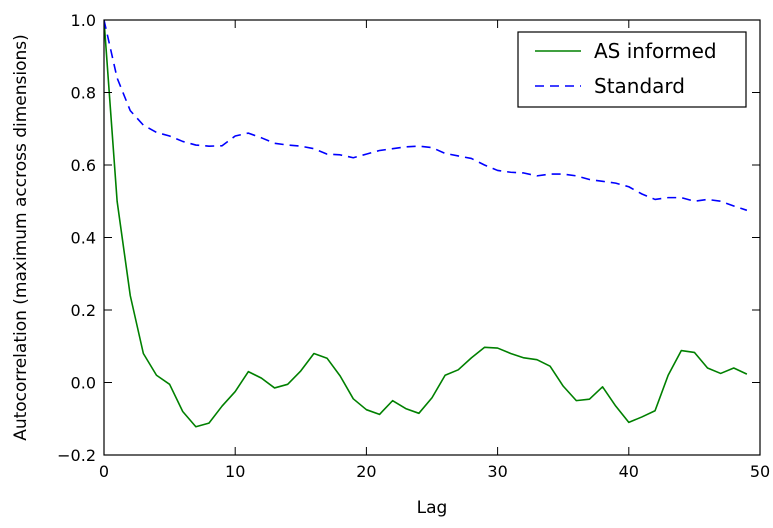 This screenshot has height=528, width=773. Describe the element at coordinates (760, 471) in the screenshot. I see `x-tick-label: 50` at that location.